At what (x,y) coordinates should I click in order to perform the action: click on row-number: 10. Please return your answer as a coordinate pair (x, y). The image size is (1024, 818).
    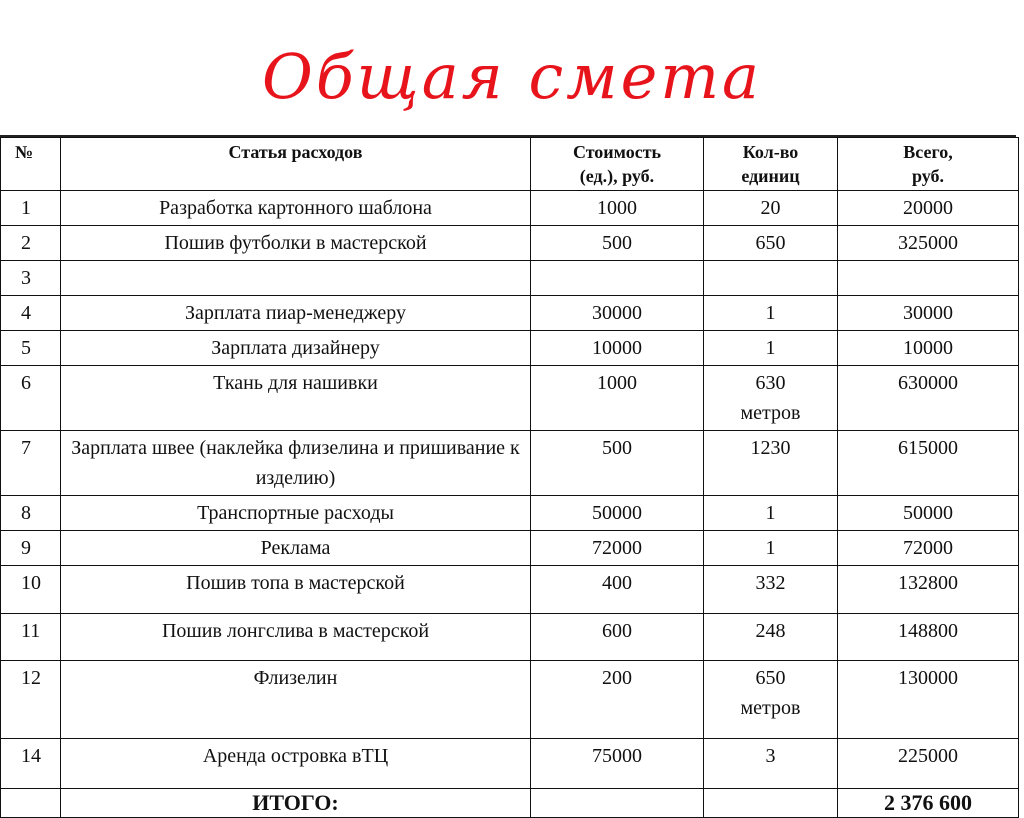
    Looking at the image, I should click on (30, 589).